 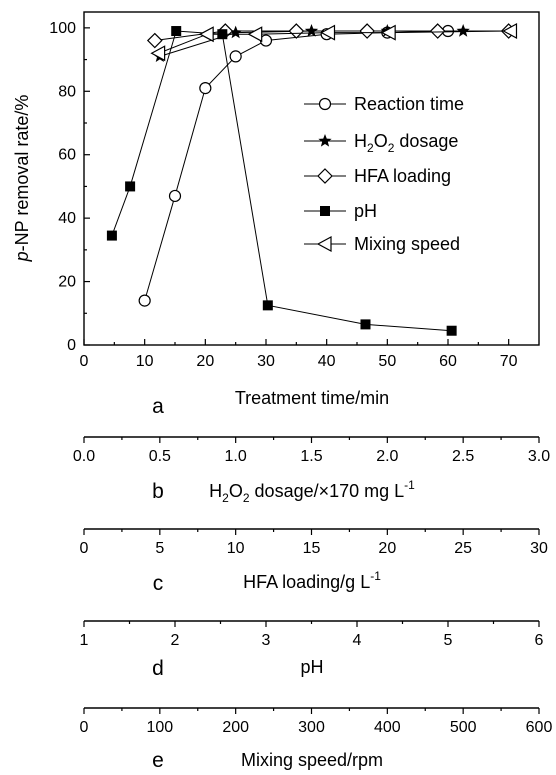 I want to click on axis-tick-label: 400, so click(x=387, y=727).